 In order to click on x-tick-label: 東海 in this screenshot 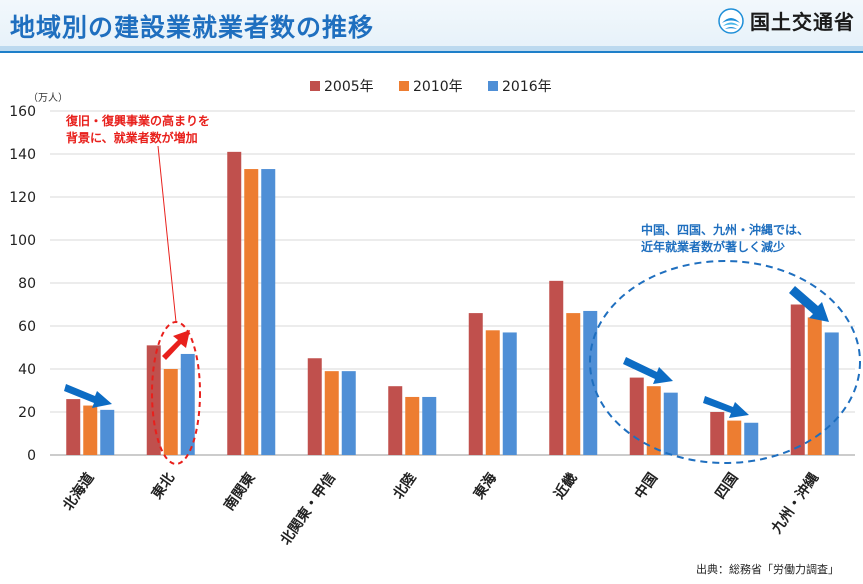, I will do `click(485, 486)`.